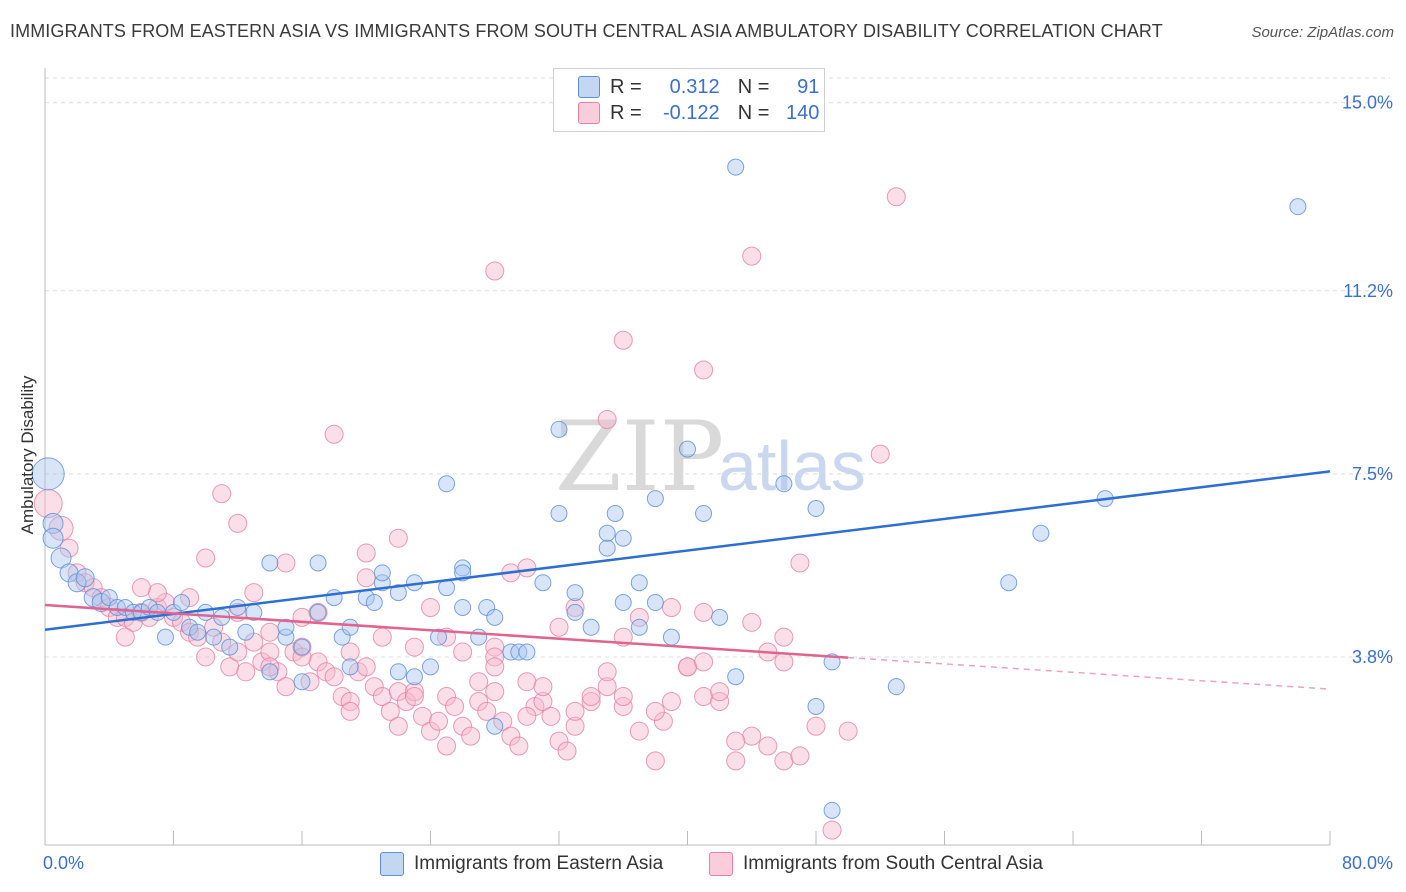 Image resolution: width=1406 pixels, height=892 pixels. What do you see at coordinates (1368, 291) in the screenshot?
I see `y-tick-label-2: 11.2%` at bounding box center [1368, 291].